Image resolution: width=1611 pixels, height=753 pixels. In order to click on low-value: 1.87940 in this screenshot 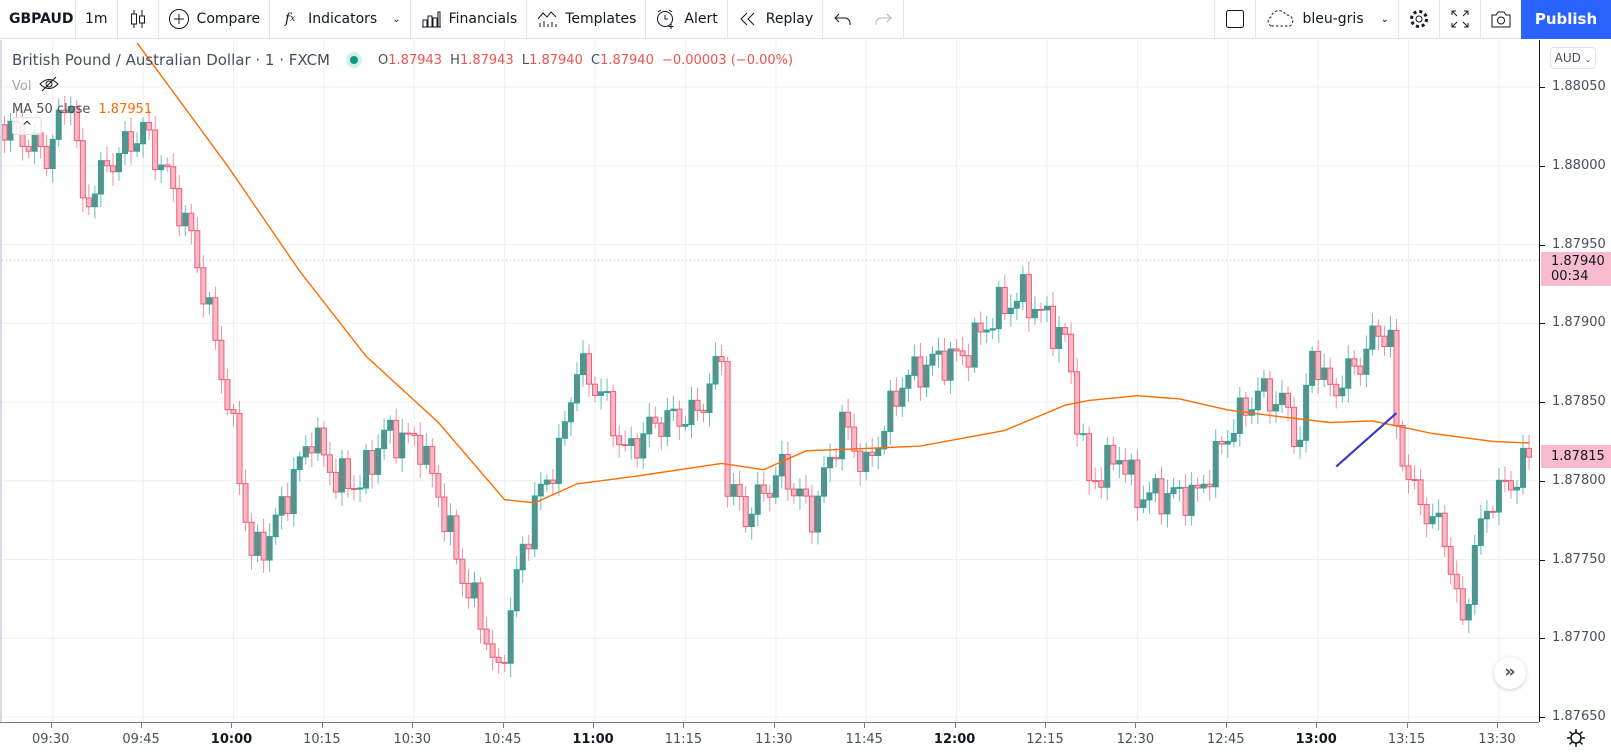, I will do `click(556, 60)`.